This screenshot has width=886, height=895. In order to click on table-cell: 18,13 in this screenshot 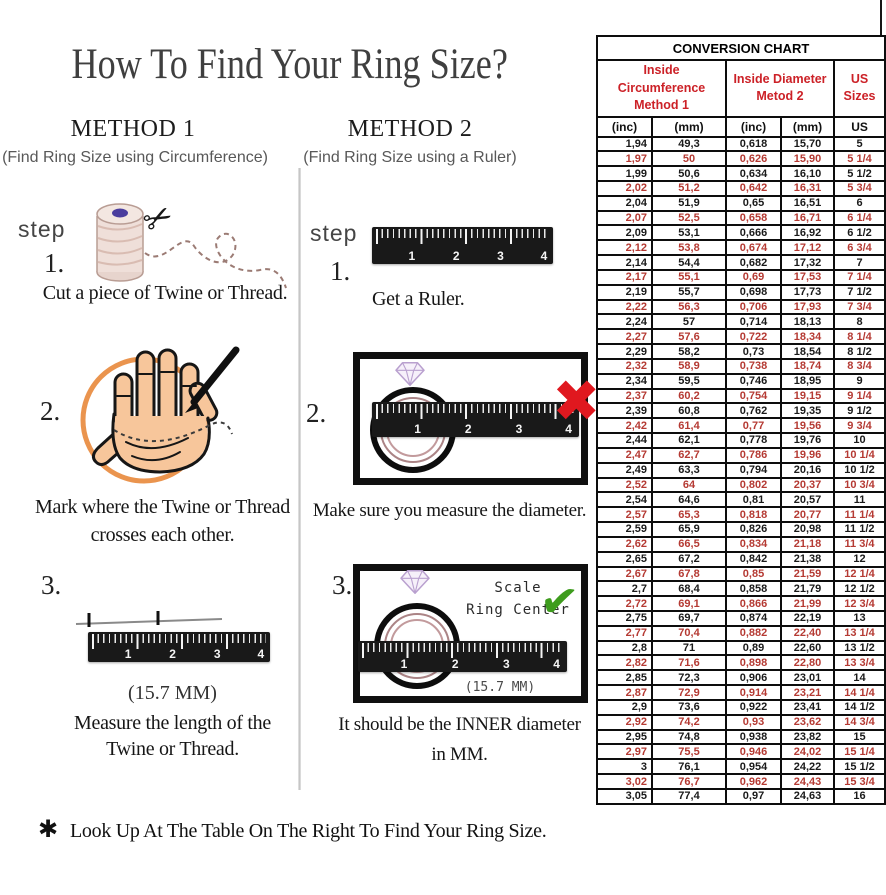, I will do `click(807, 322)`.